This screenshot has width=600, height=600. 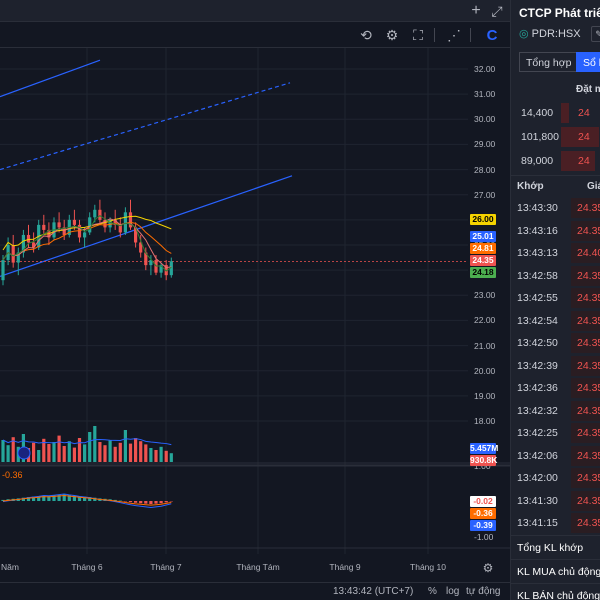 I want to click on price-axis-label: 32.00, so click(x=485, y=69).